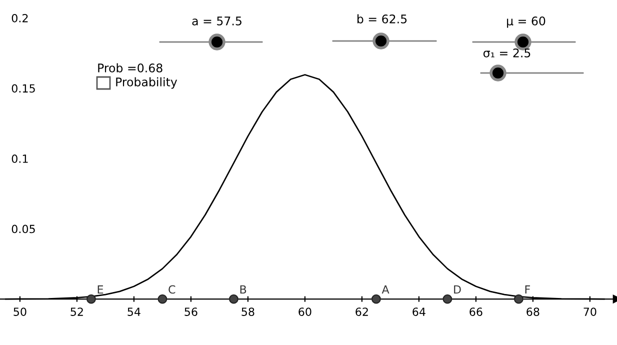  Describe the element at coordinates (590, 312) in the screenshot. I see `x-tick-label: 70` at that location.